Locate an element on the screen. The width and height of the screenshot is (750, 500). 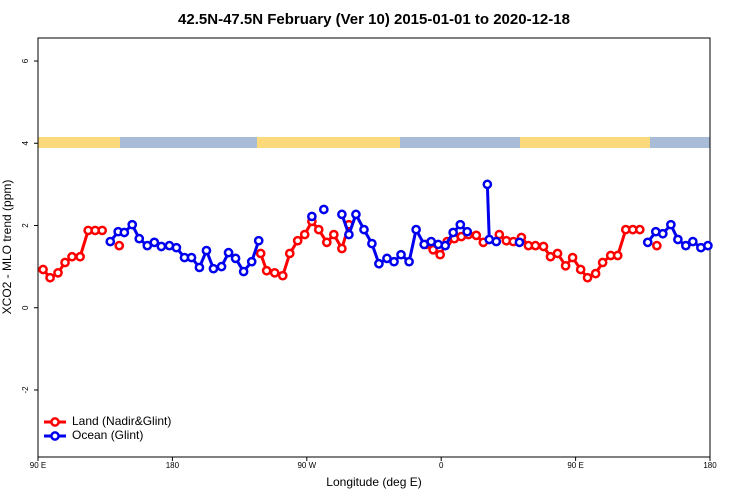
y-tick-label: 4 is located at coordinates (25, 142).